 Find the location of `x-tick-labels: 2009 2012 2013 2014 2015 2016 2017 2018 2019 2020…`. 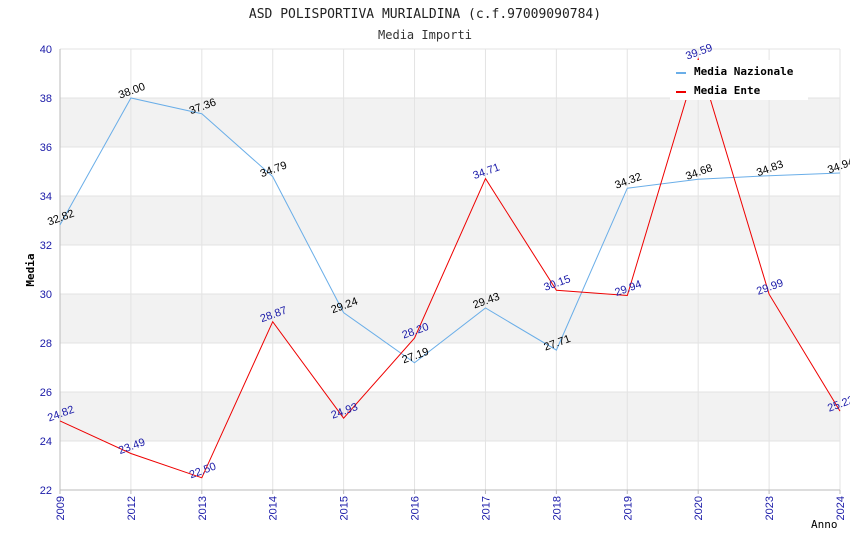

x-tick-labels: 2009 2012 2013 2014 2015 2016 2017 2018 2019 2020… is located at coordinates (451, 508).